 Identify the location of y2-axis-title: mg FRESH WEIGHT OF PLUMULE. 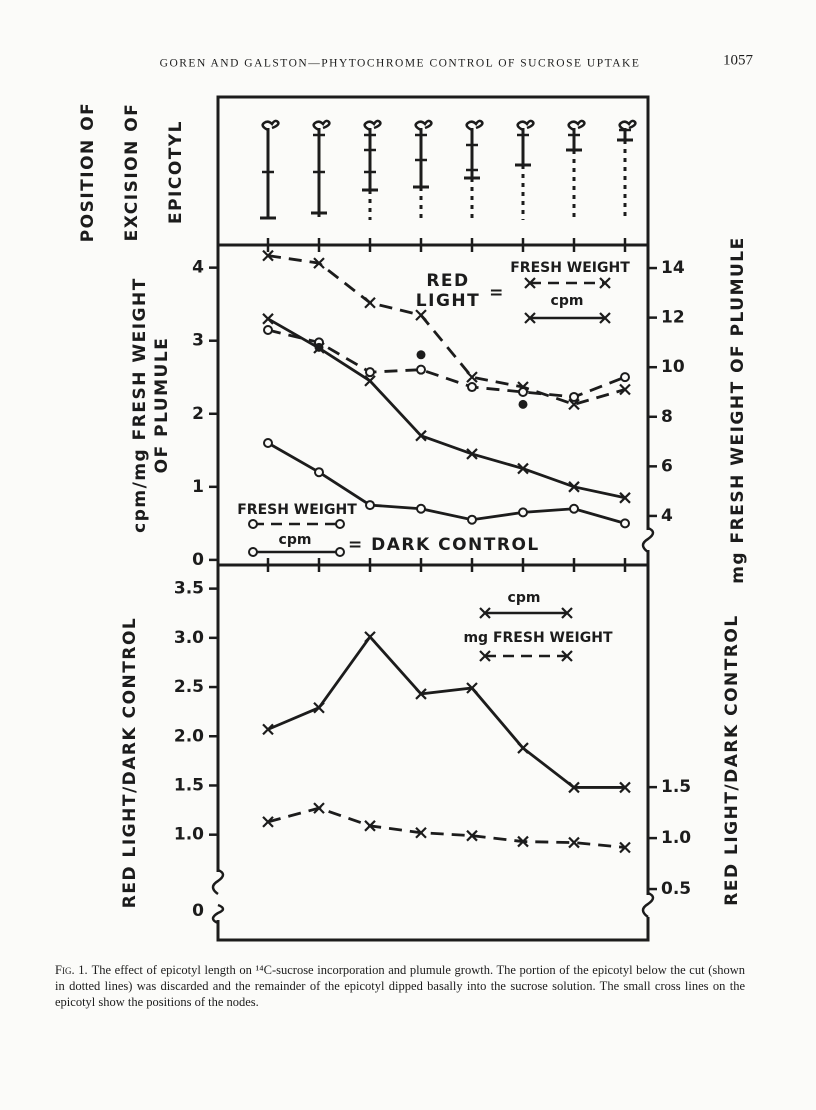
(738, 410).